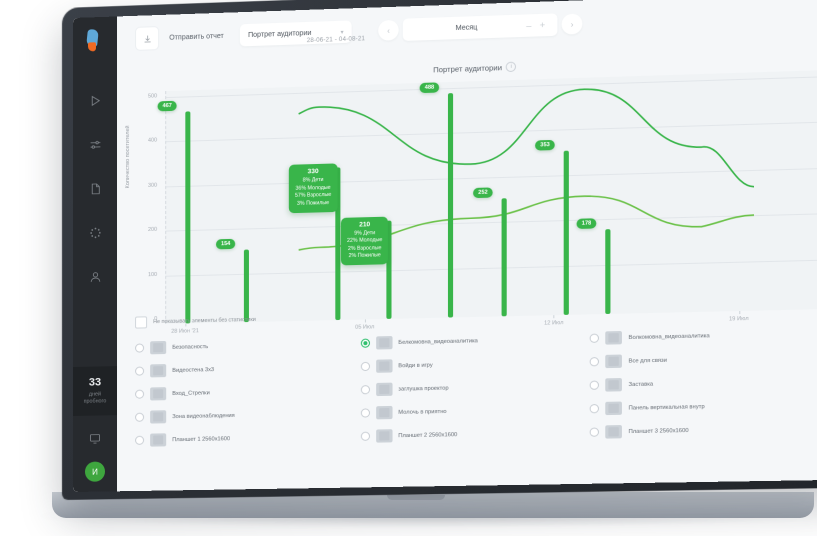  Describe the element at coordinates (203, 416) in the screenshot. I see `legend-item-label: Зона видеонаблюдения` at that location.